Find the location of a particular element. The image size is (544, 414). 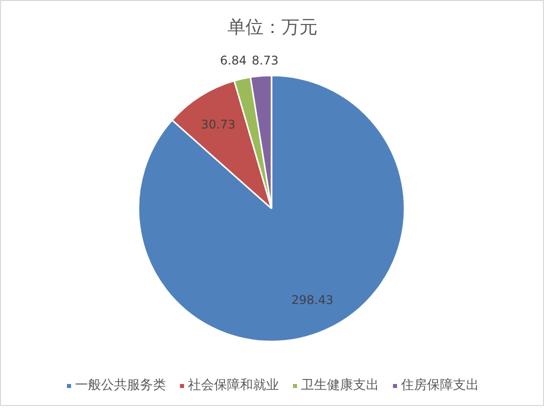

data-label: 8.73 is located at coordinates (265, 61).